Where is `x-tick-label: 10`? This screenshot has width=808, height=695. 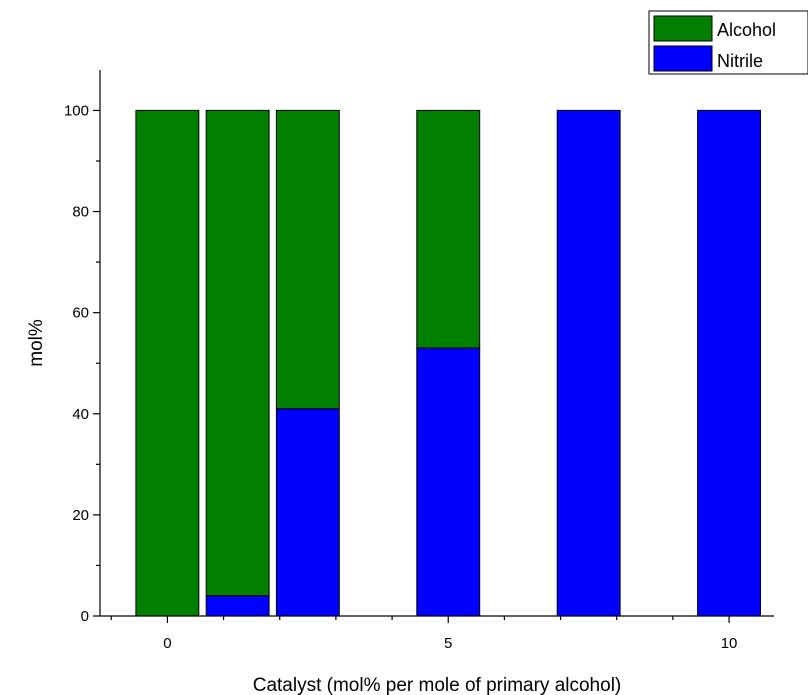 x-tick-label: 10 is located at coordinates (729, 643).